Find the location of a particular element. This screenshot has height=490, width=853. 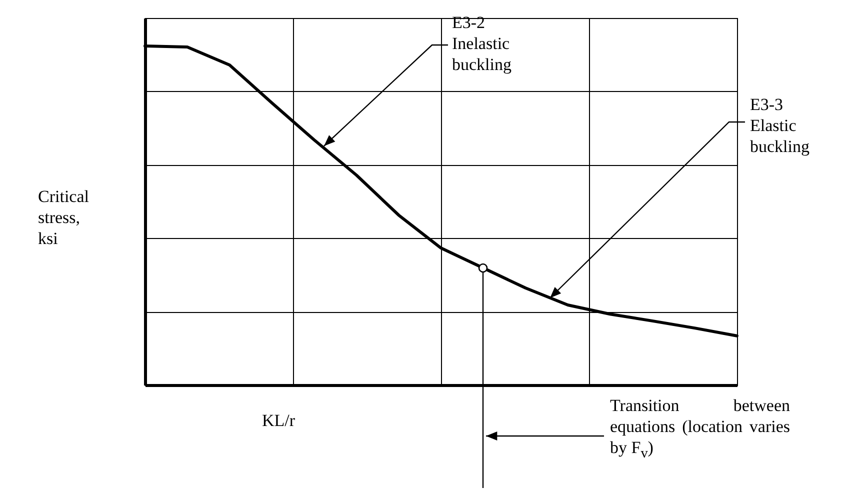

text: Transition between equations (location varies by F$_{v}$) is located at coordinates (700, 429).